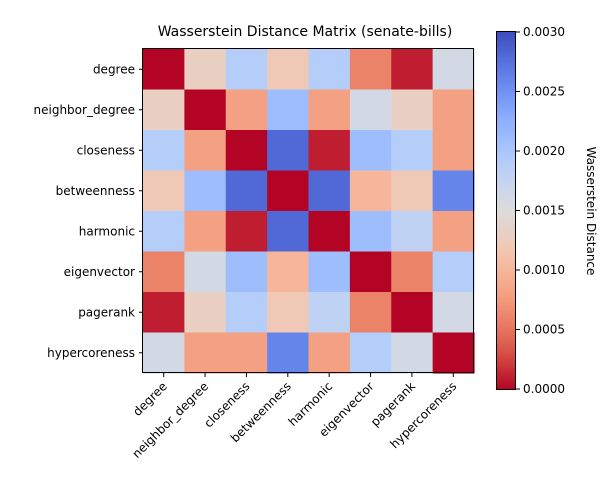 This screenshot has height=504, width=600. I want to click on x-tick-label: neighbor_degree, so click(171, 420).